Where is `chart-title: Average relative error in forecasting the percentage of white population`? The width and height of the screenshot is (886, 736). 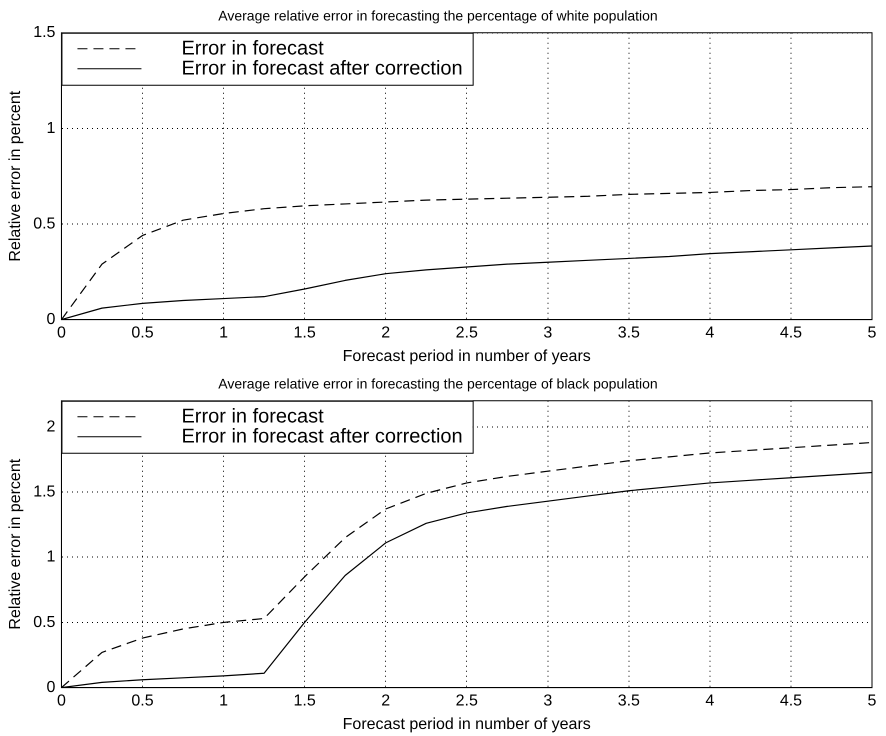
chart-title: Average relative error in forecasting the percentage of white population is located at coordinates (438, 15).